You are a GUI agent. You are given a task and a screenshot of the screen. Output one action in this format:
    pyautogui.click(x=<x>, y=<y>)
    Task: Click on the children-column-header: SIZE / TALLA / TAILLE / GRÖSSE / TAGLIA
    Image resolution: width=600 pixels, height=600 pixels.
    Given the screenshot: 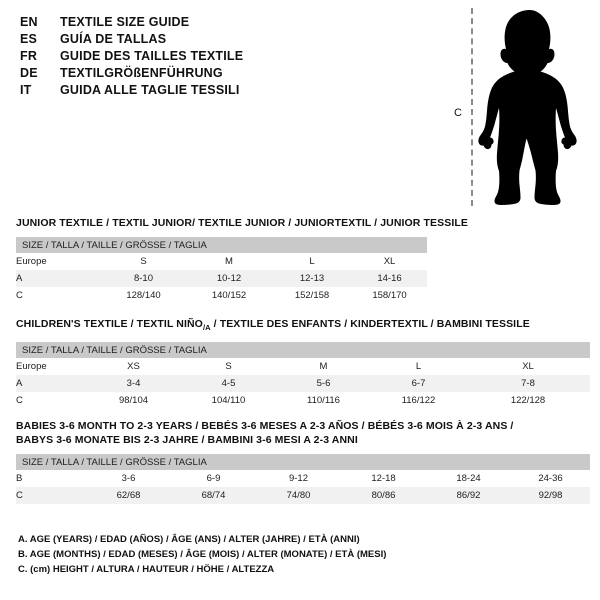 What is the action you would take?
    pyautogui.click(x=303, y=350)
    